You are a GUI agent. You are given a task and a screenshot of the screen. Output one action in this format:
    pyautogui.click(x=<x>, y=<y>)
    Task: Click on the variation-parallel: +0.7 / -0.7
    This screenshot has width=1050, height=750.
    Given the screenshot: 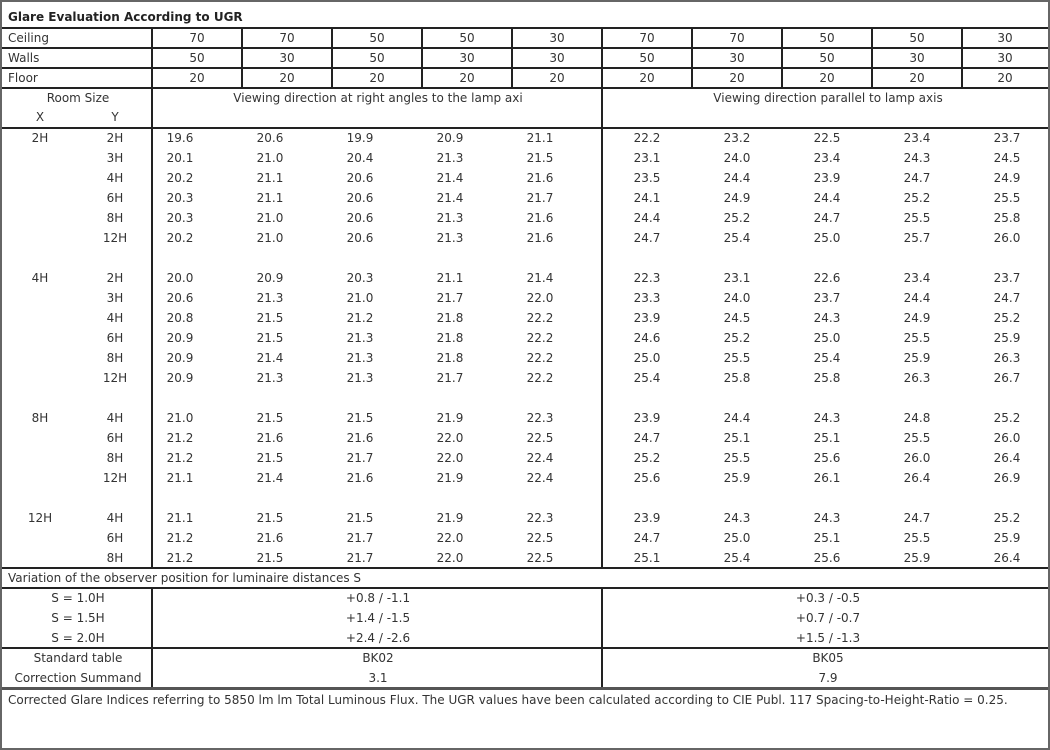 What is the action you would take?
    pyautogui.click(x=828, y=618)
    